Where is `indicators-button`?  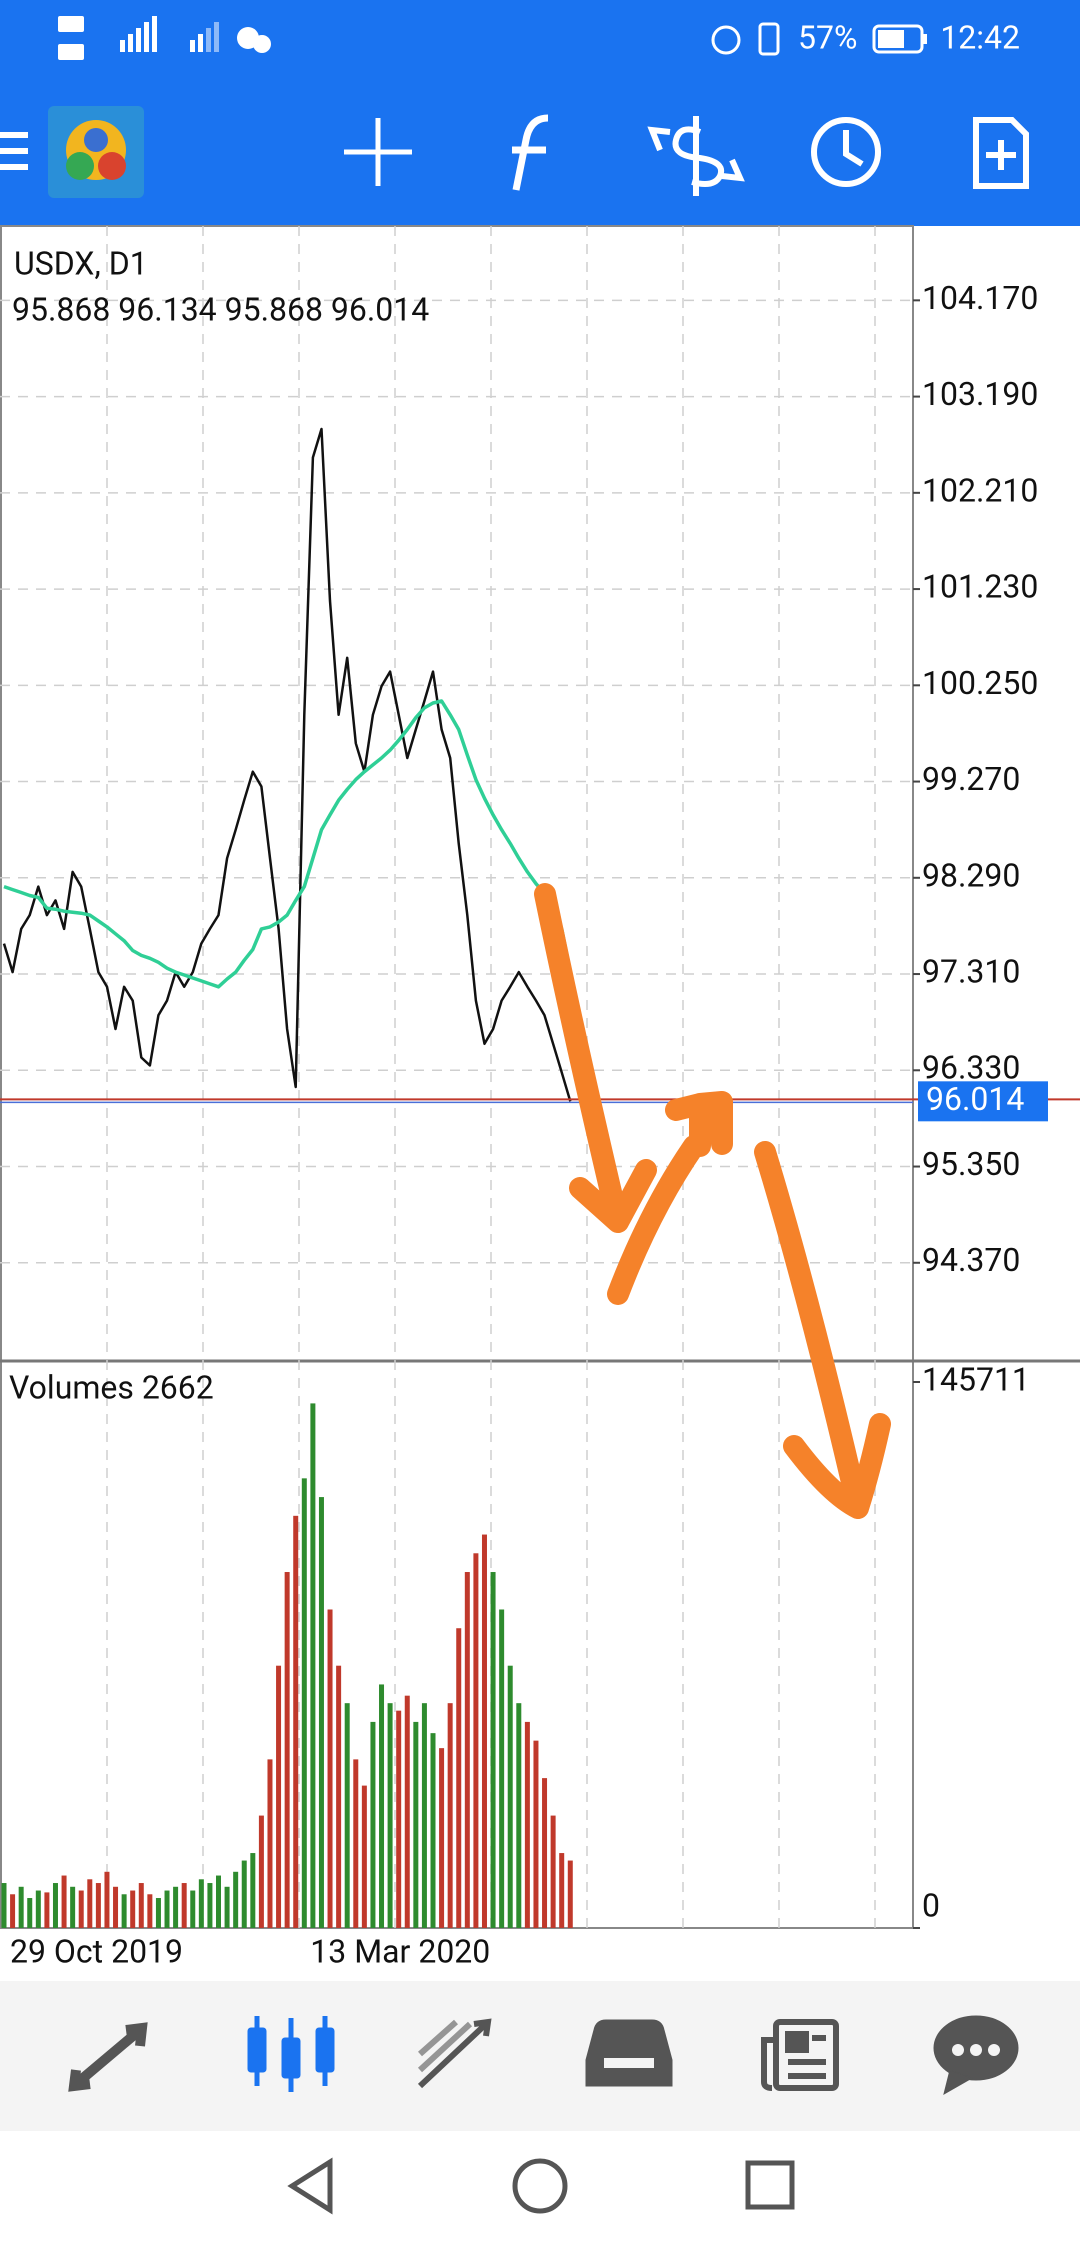 indicators-button is located at coordinates (530, 152).